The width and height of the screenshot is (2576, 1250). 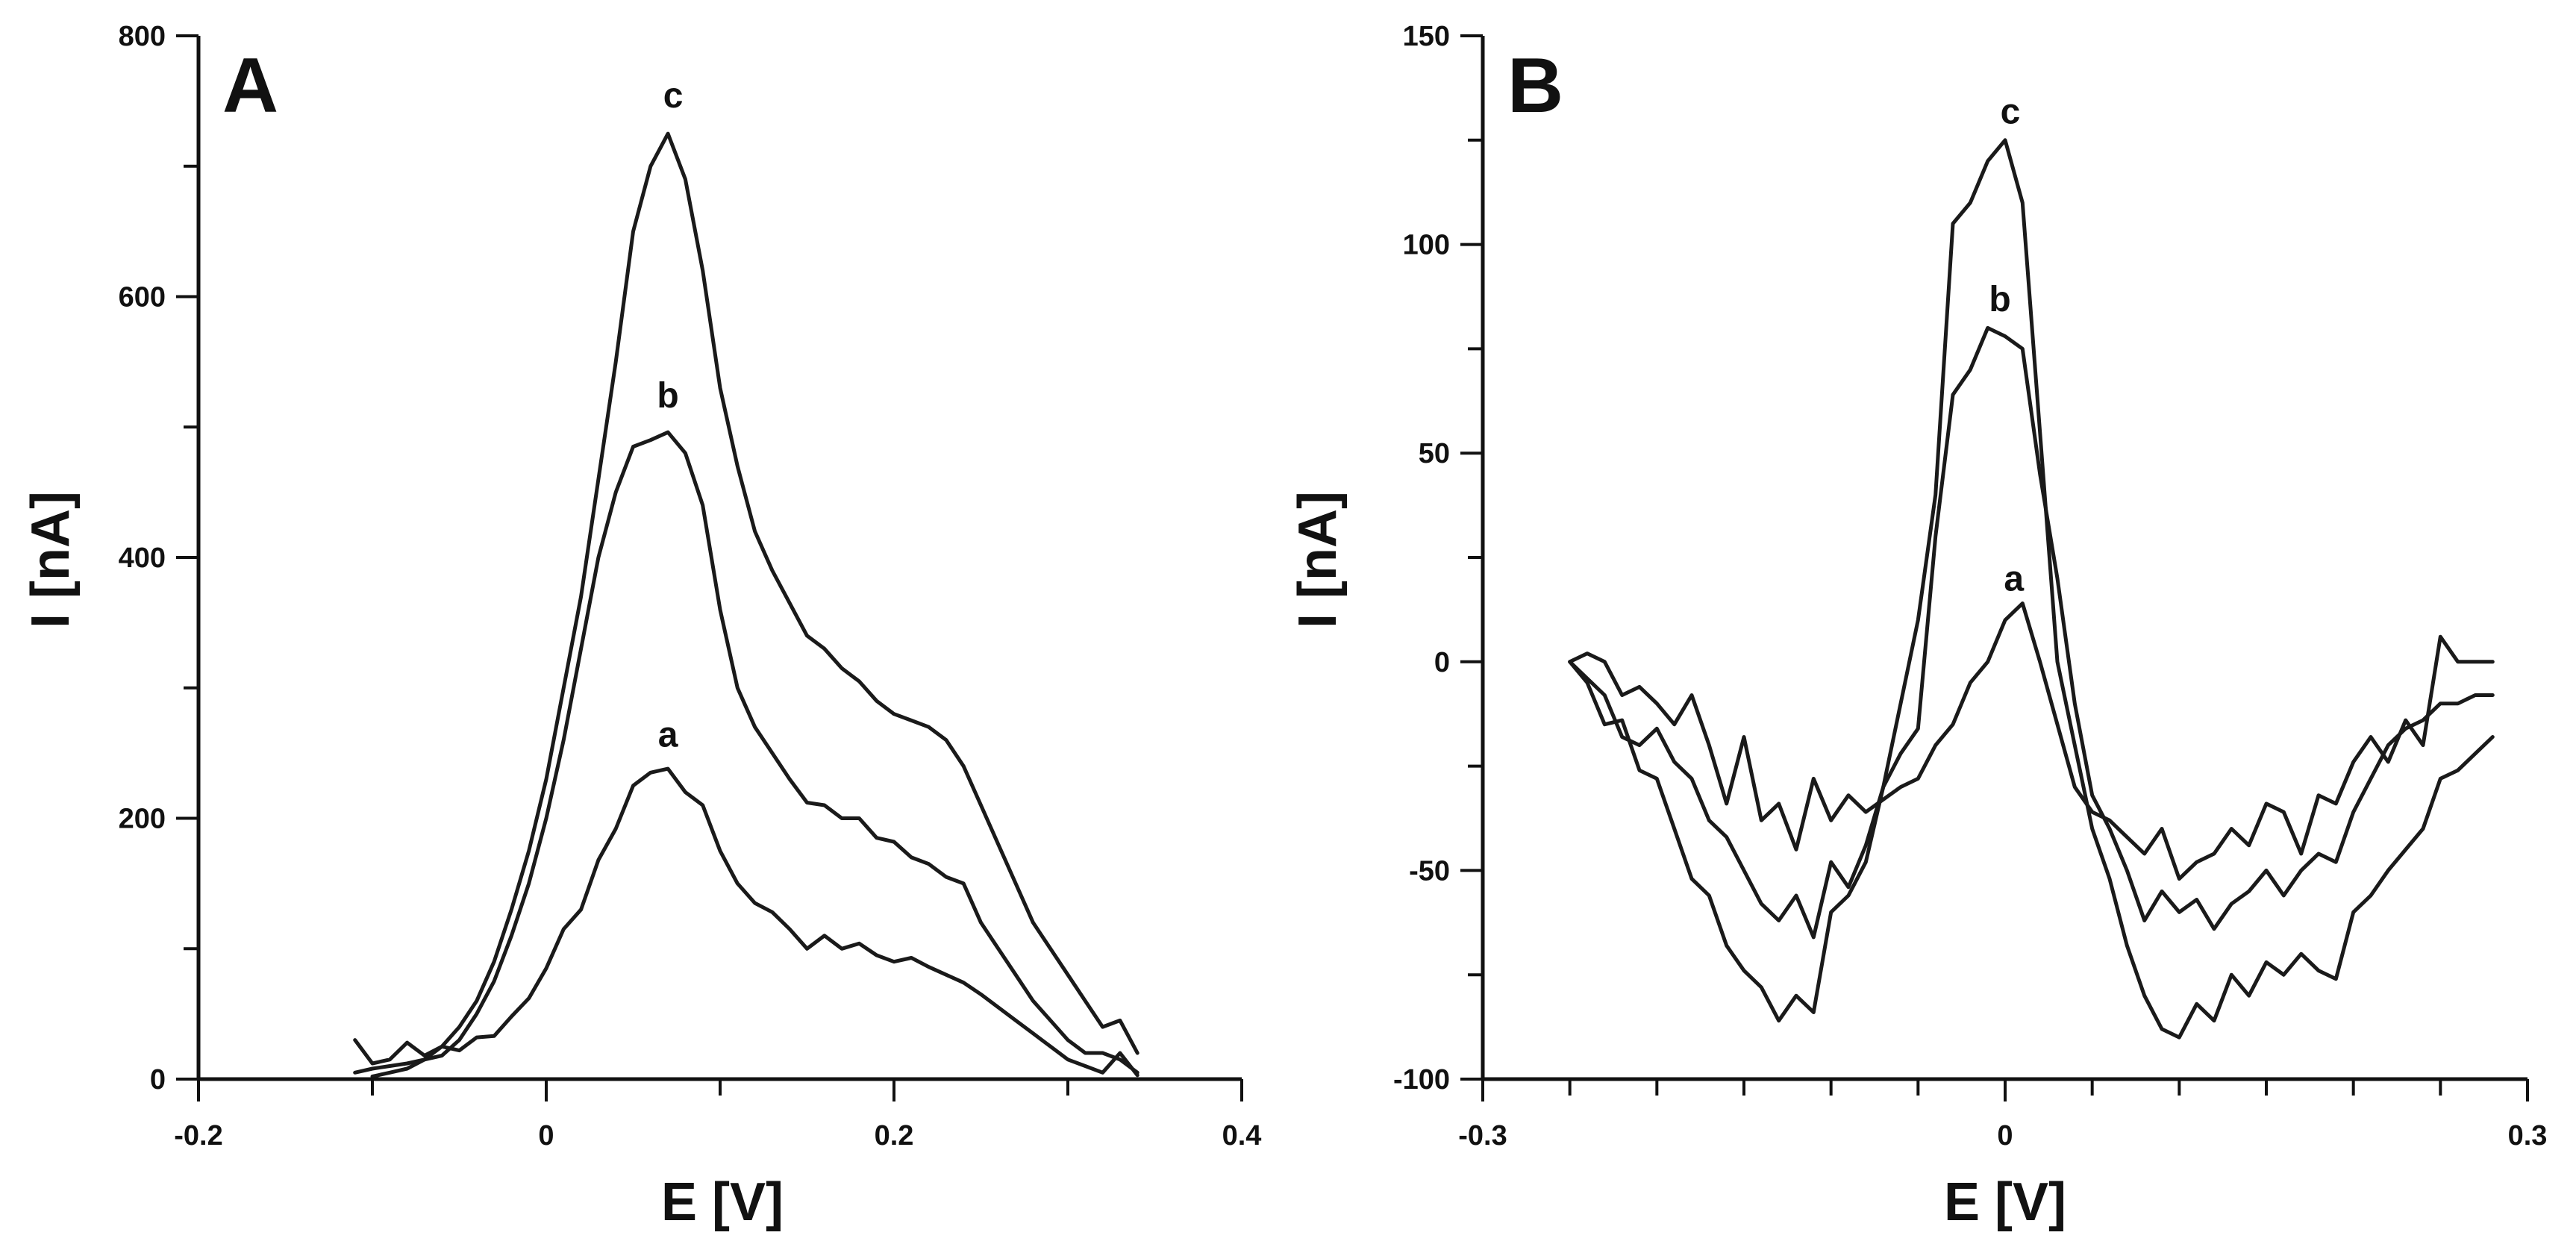 What do you see at coordinates (1426, 37) in the screenshot?
I see `panel-b-y-tick-label: 150` at bounding box center [1426, 37].